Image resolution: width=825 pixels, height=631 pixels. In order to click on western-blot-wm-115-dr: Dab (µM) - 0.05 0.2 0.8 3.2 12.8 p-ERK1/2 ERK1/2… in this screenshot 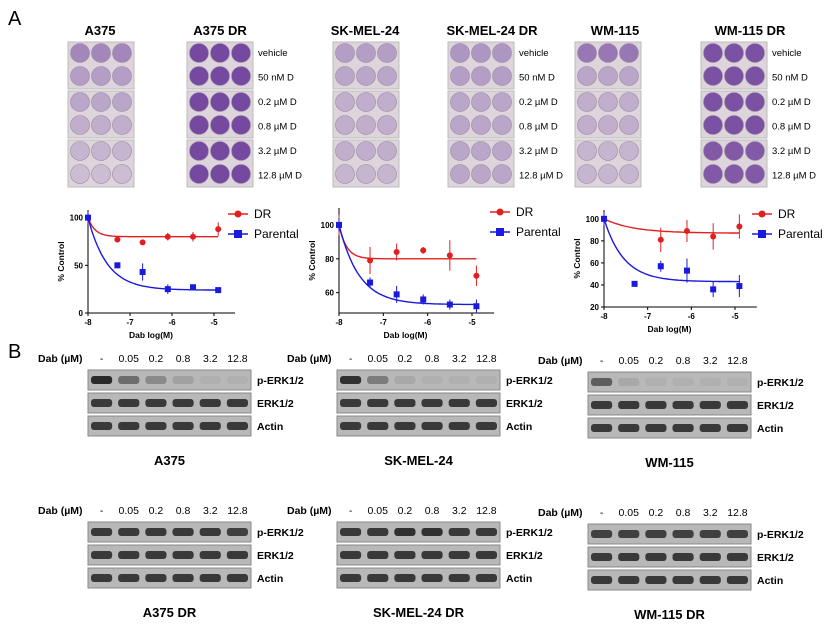, I will do `click(671, 564)`.